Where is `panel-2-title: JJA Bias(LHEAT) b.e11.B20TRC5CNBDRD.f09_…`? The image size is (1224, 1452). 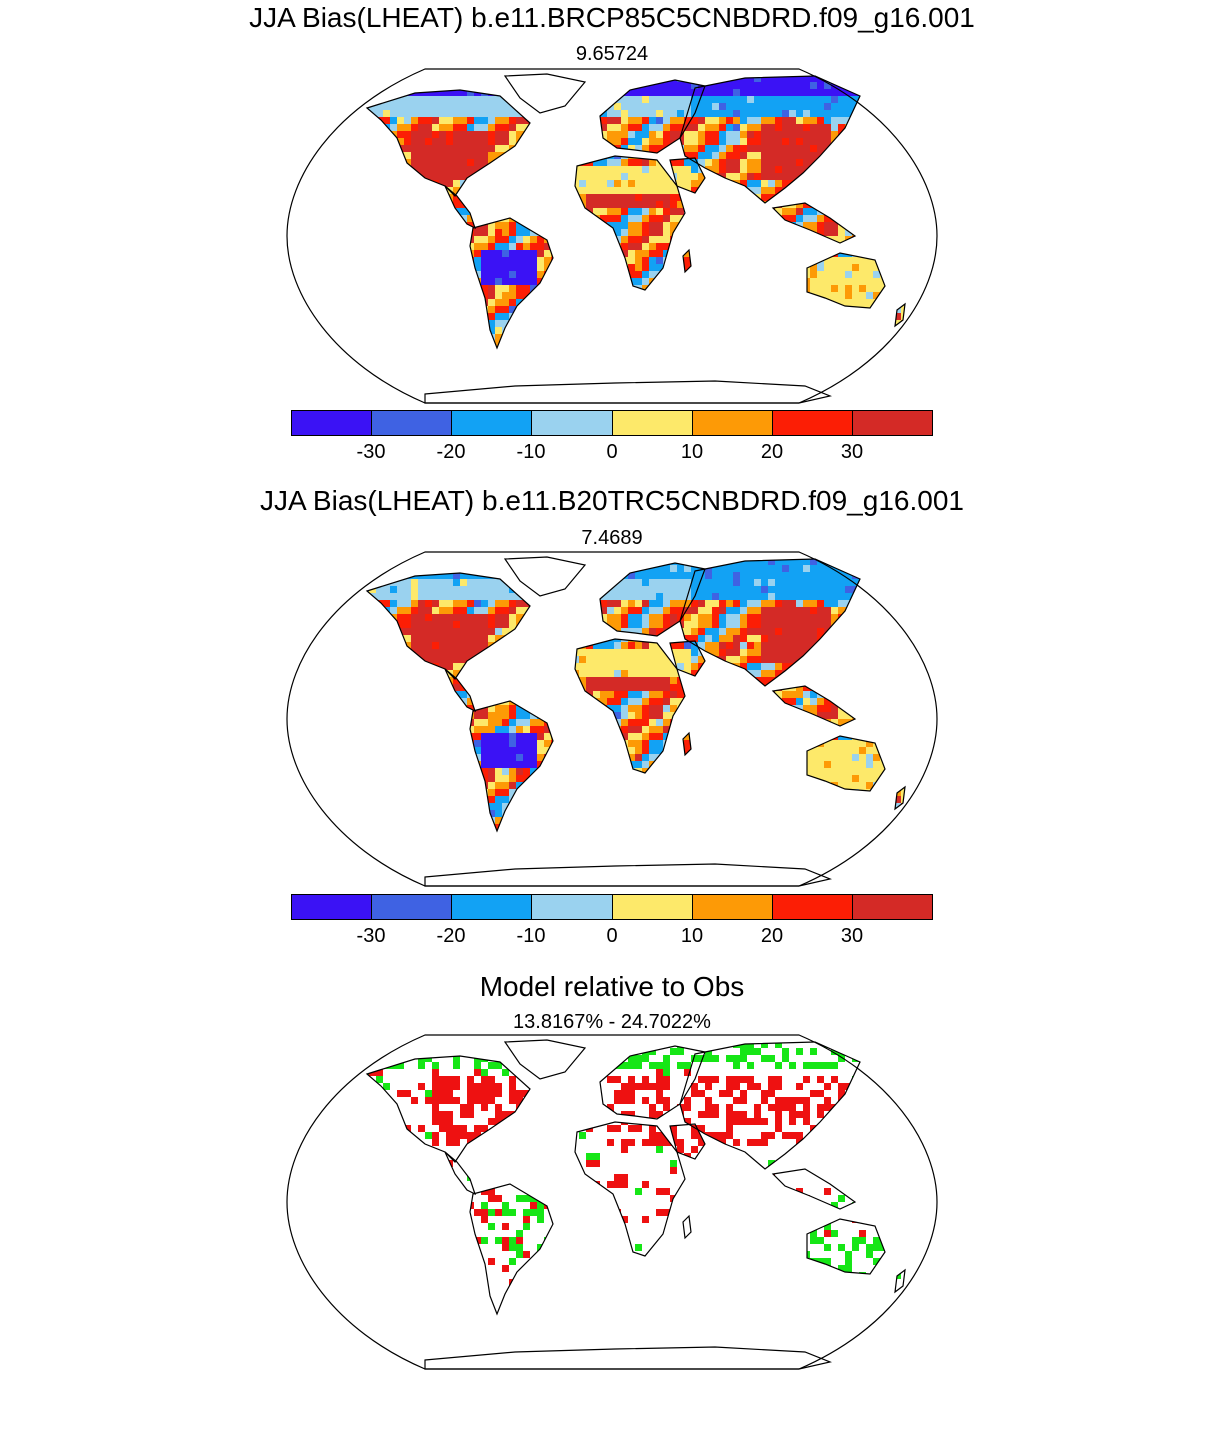
panel-2-title: JJA Bias(LHEAT) b.e11.B20TRC5CNBDRD.f09_… is located at coordinates (612, 500).